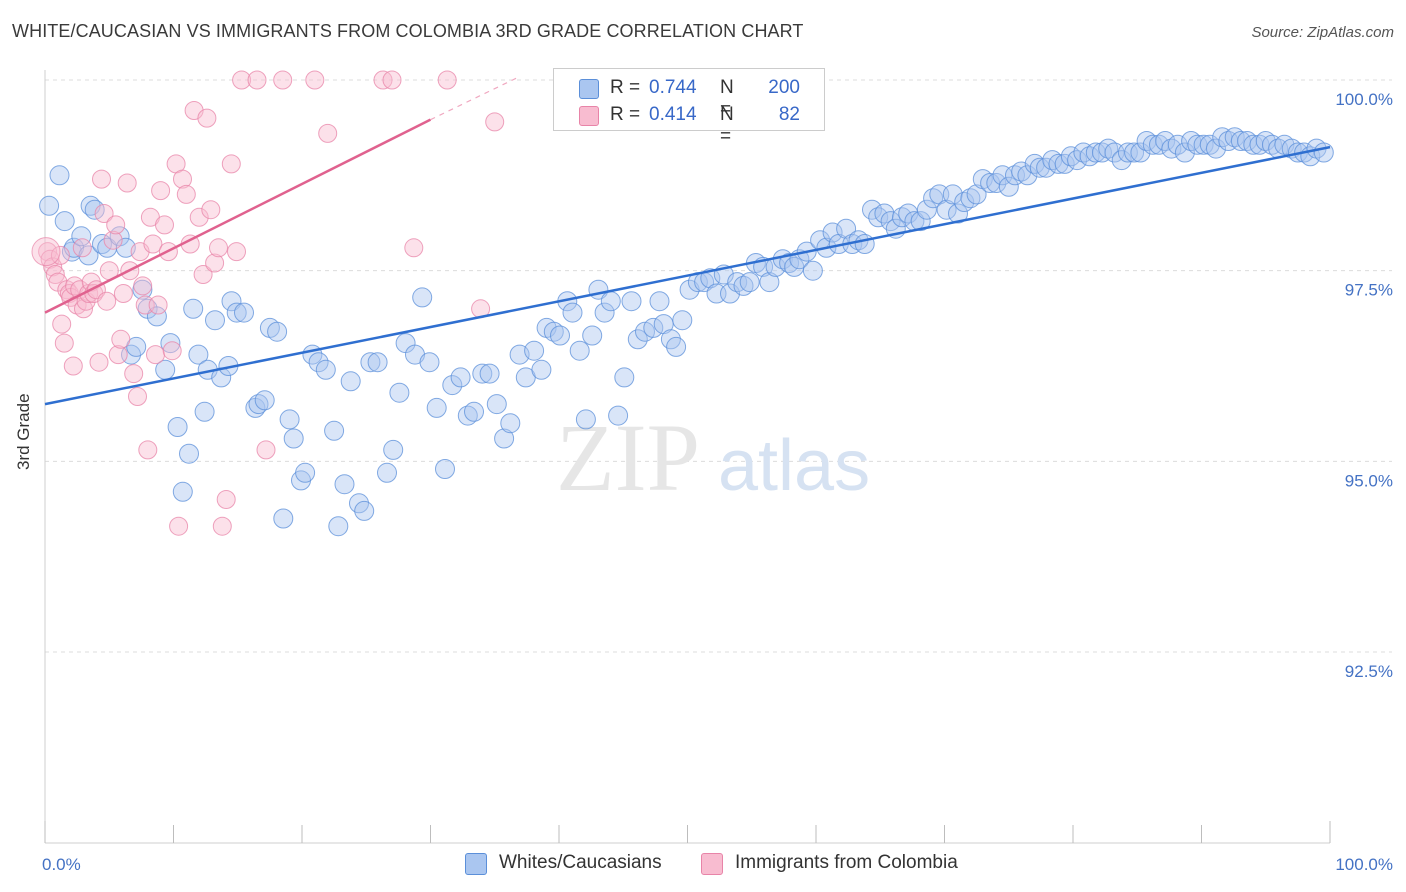 The image size is (1406, 892). What do you see at coordinates (1364, 864) in the screenshot?
I see `x-tick-label: 100.0%` at bounding box center [1364, 864].